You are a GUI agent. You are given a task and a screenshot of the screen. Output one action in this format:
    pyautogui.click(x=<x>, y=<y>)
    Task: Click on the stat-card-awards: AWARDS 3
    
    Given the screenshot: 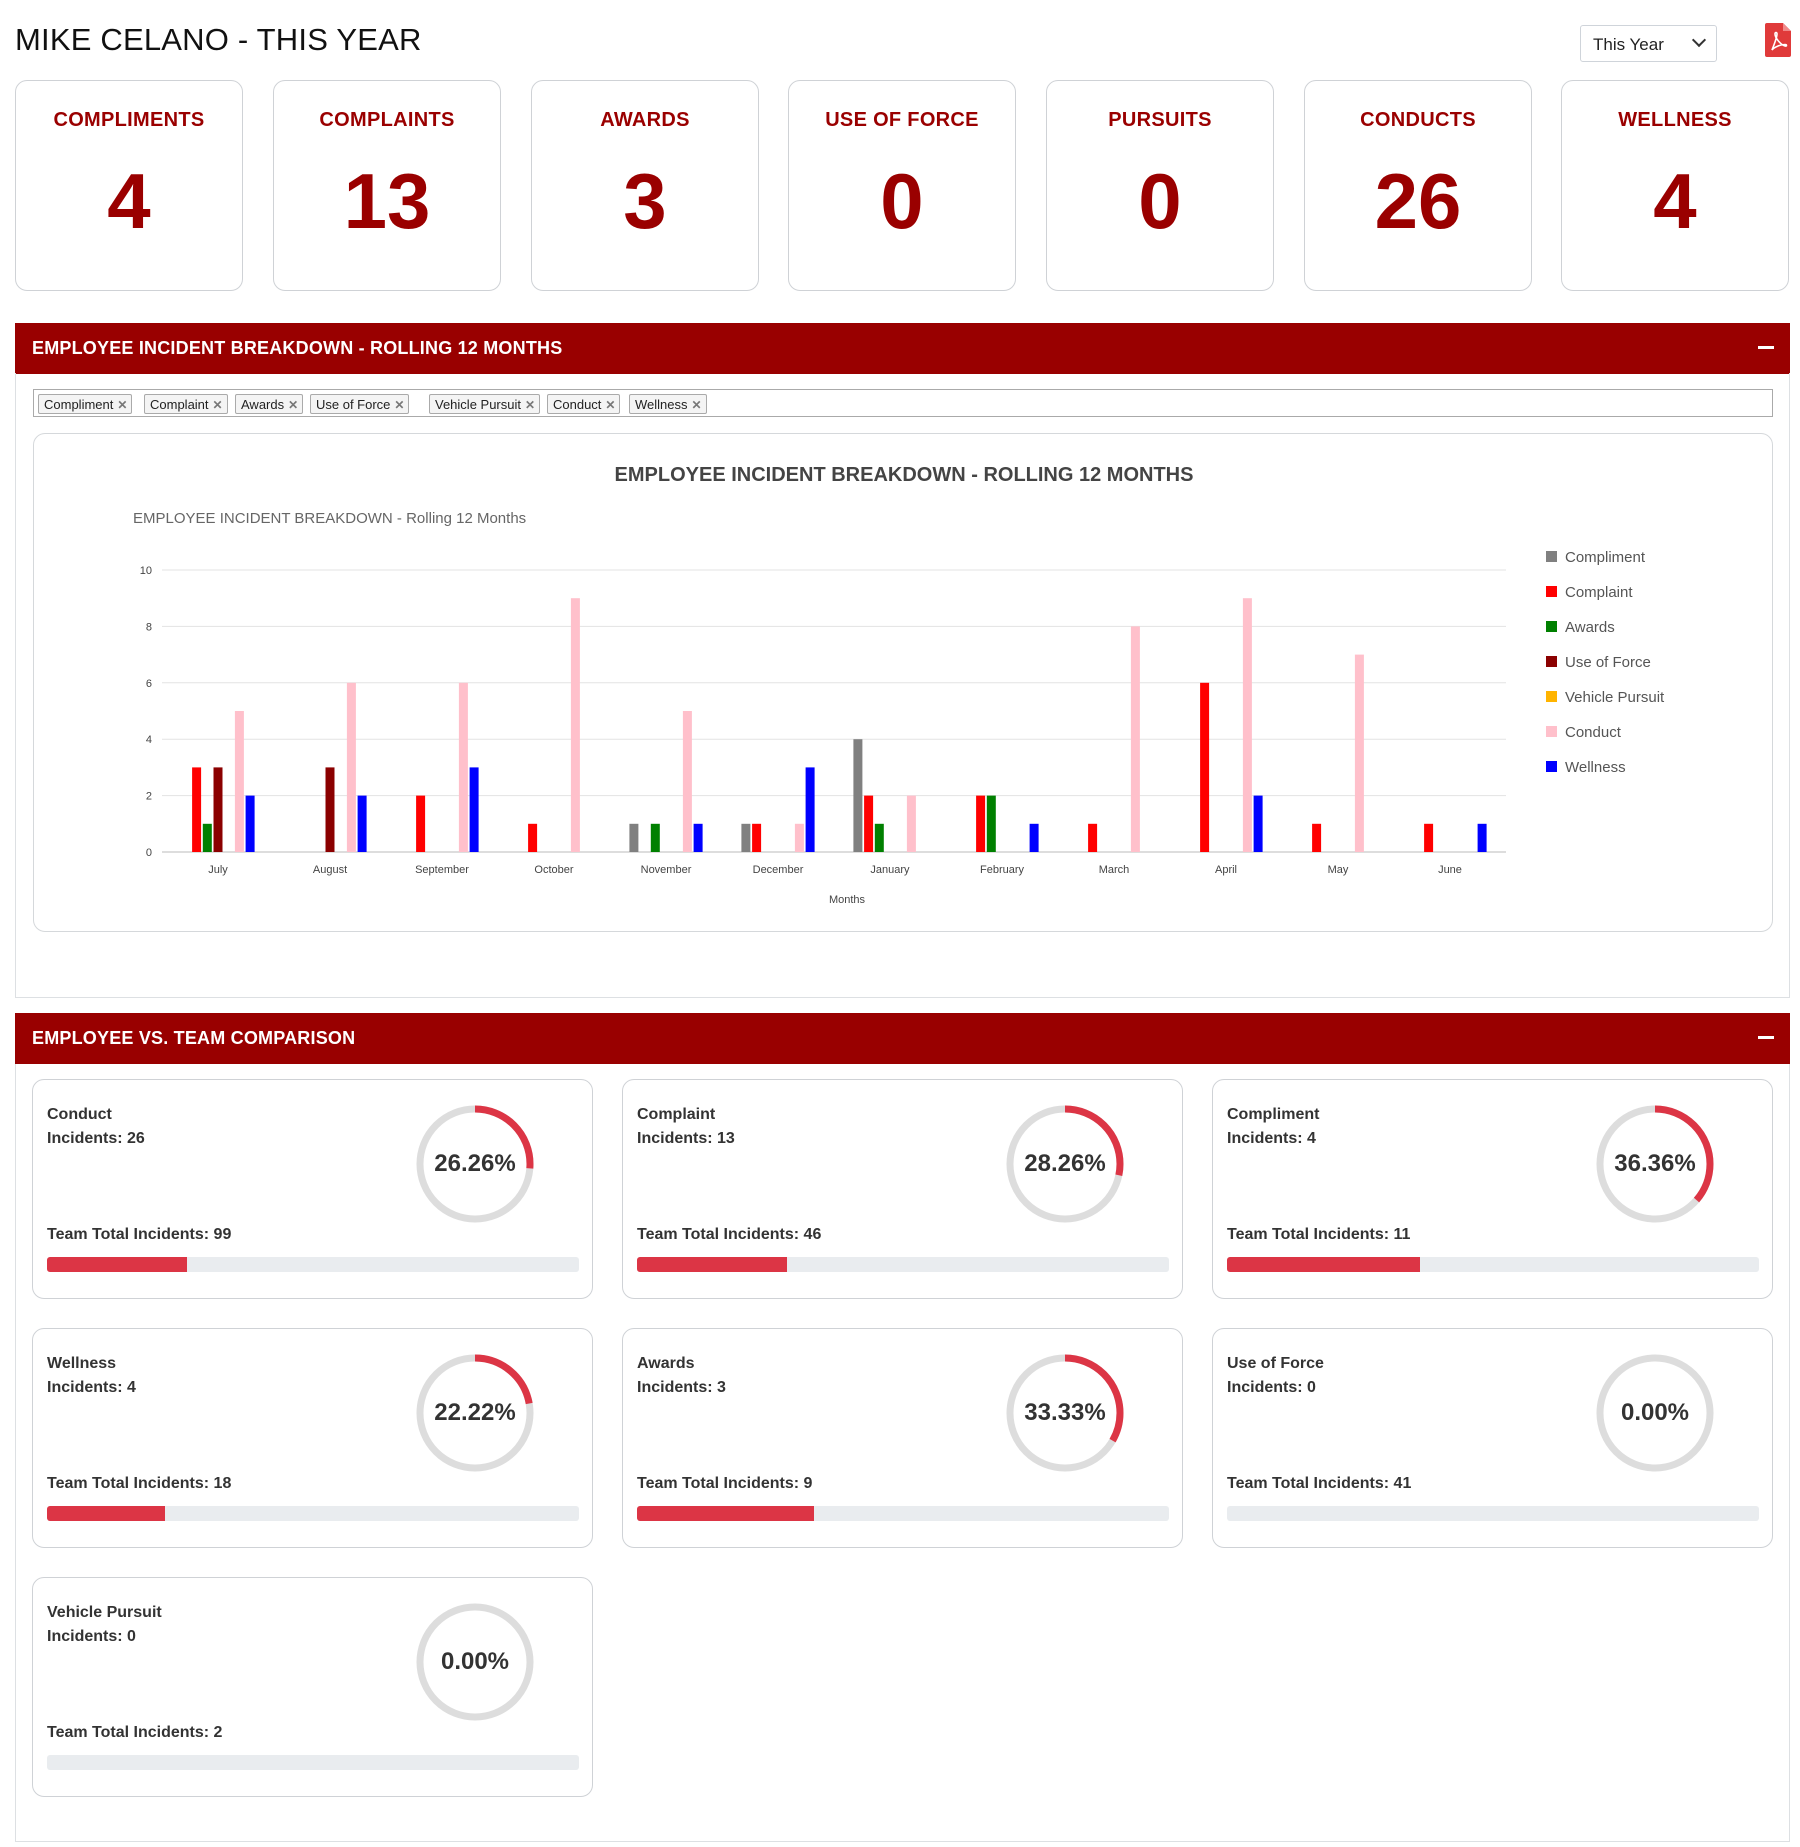 What is the action you would take?
    pyautogui.click(x=645, y=185)
    